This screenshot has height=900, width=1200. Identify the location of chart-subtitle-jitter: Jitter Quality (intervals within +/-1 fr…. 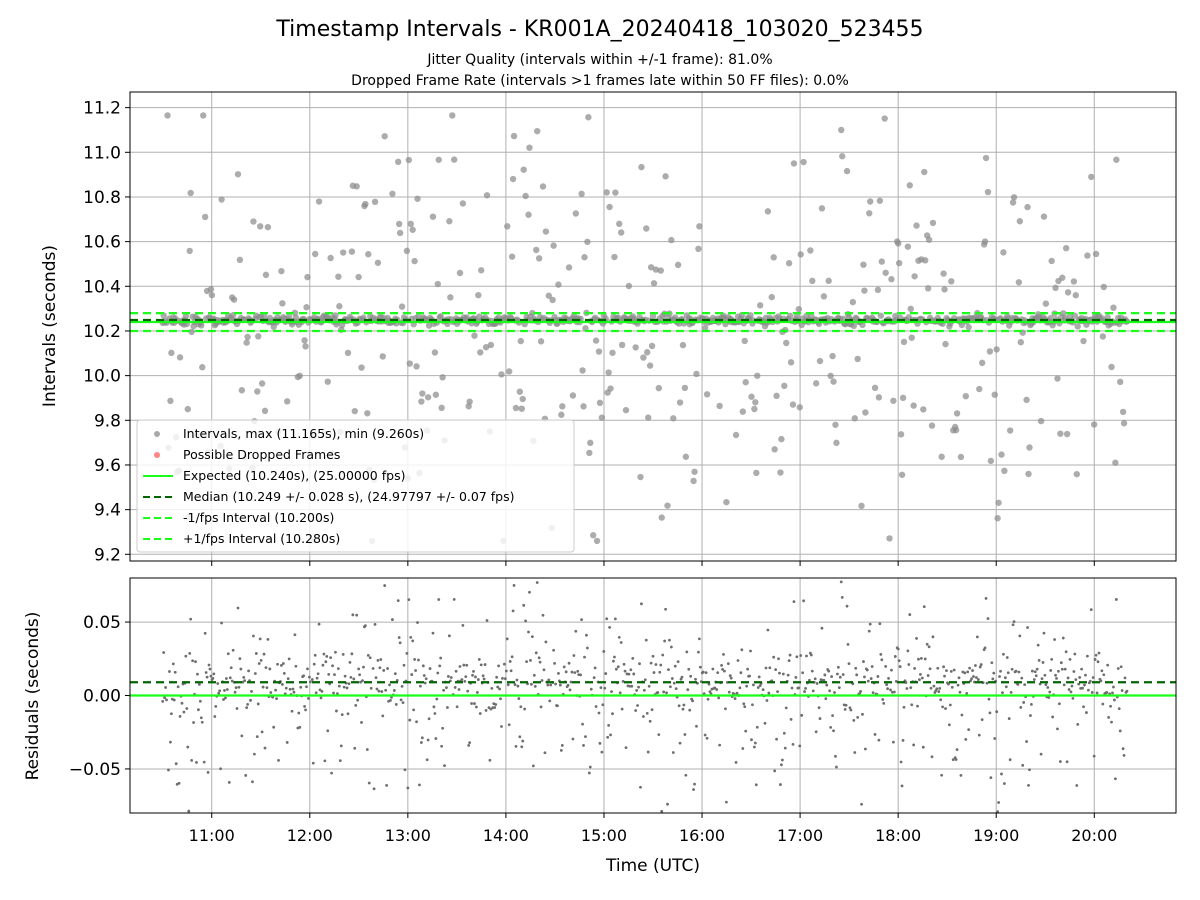
(599, 60).